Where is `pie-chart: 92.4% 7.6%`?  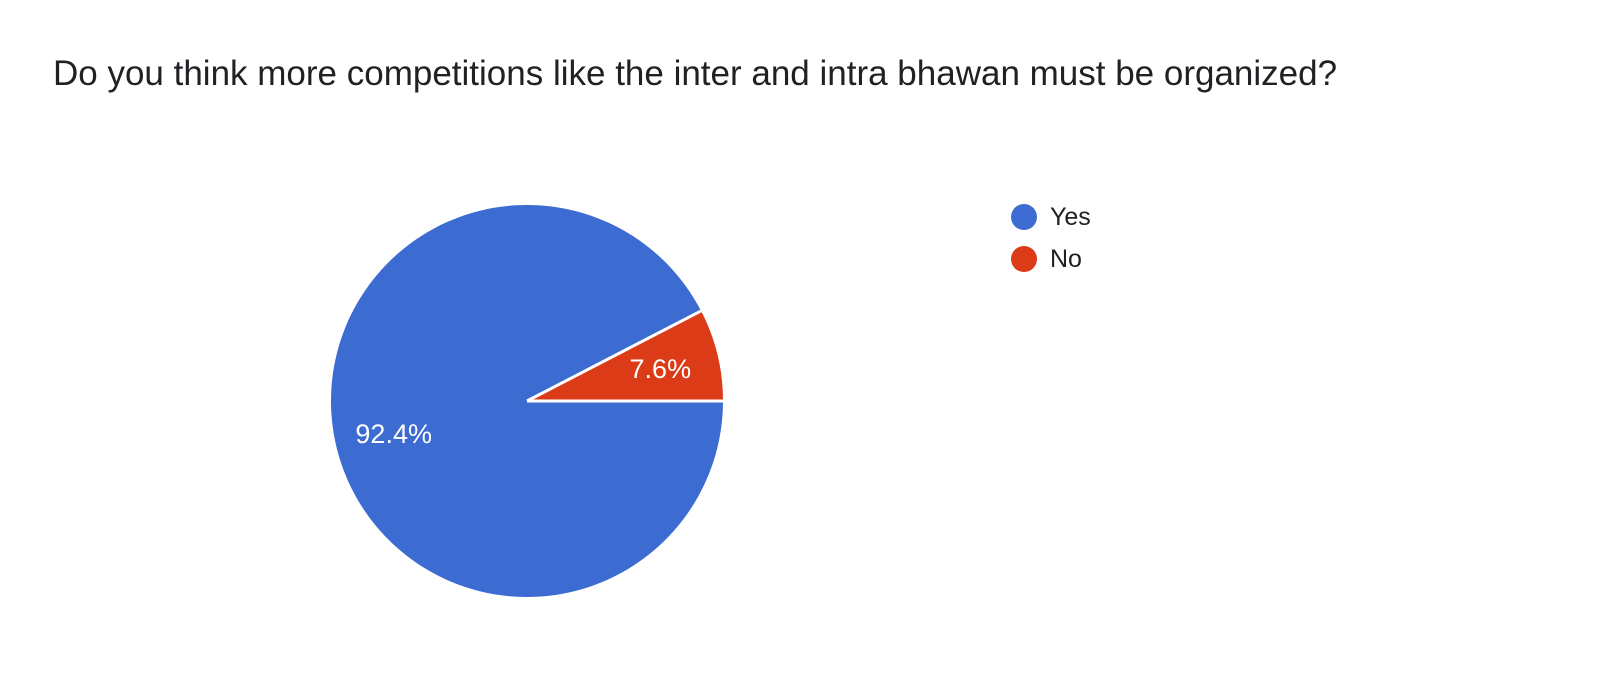
pie-chart: 92.4% 7.6% is located at coordinates (527, 401).